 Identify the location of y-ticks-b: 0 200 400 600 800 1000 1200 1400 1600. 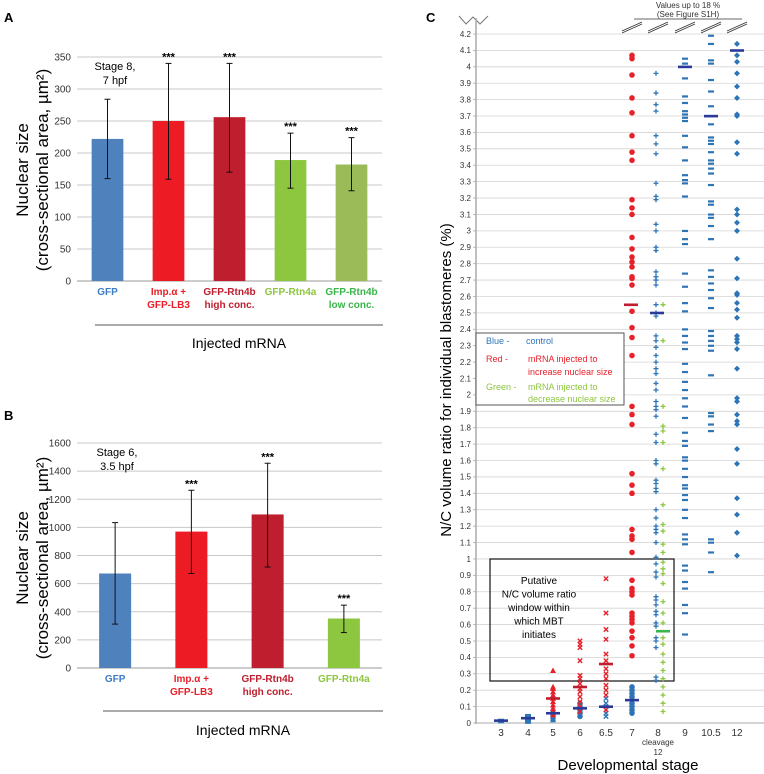
(60, 557).